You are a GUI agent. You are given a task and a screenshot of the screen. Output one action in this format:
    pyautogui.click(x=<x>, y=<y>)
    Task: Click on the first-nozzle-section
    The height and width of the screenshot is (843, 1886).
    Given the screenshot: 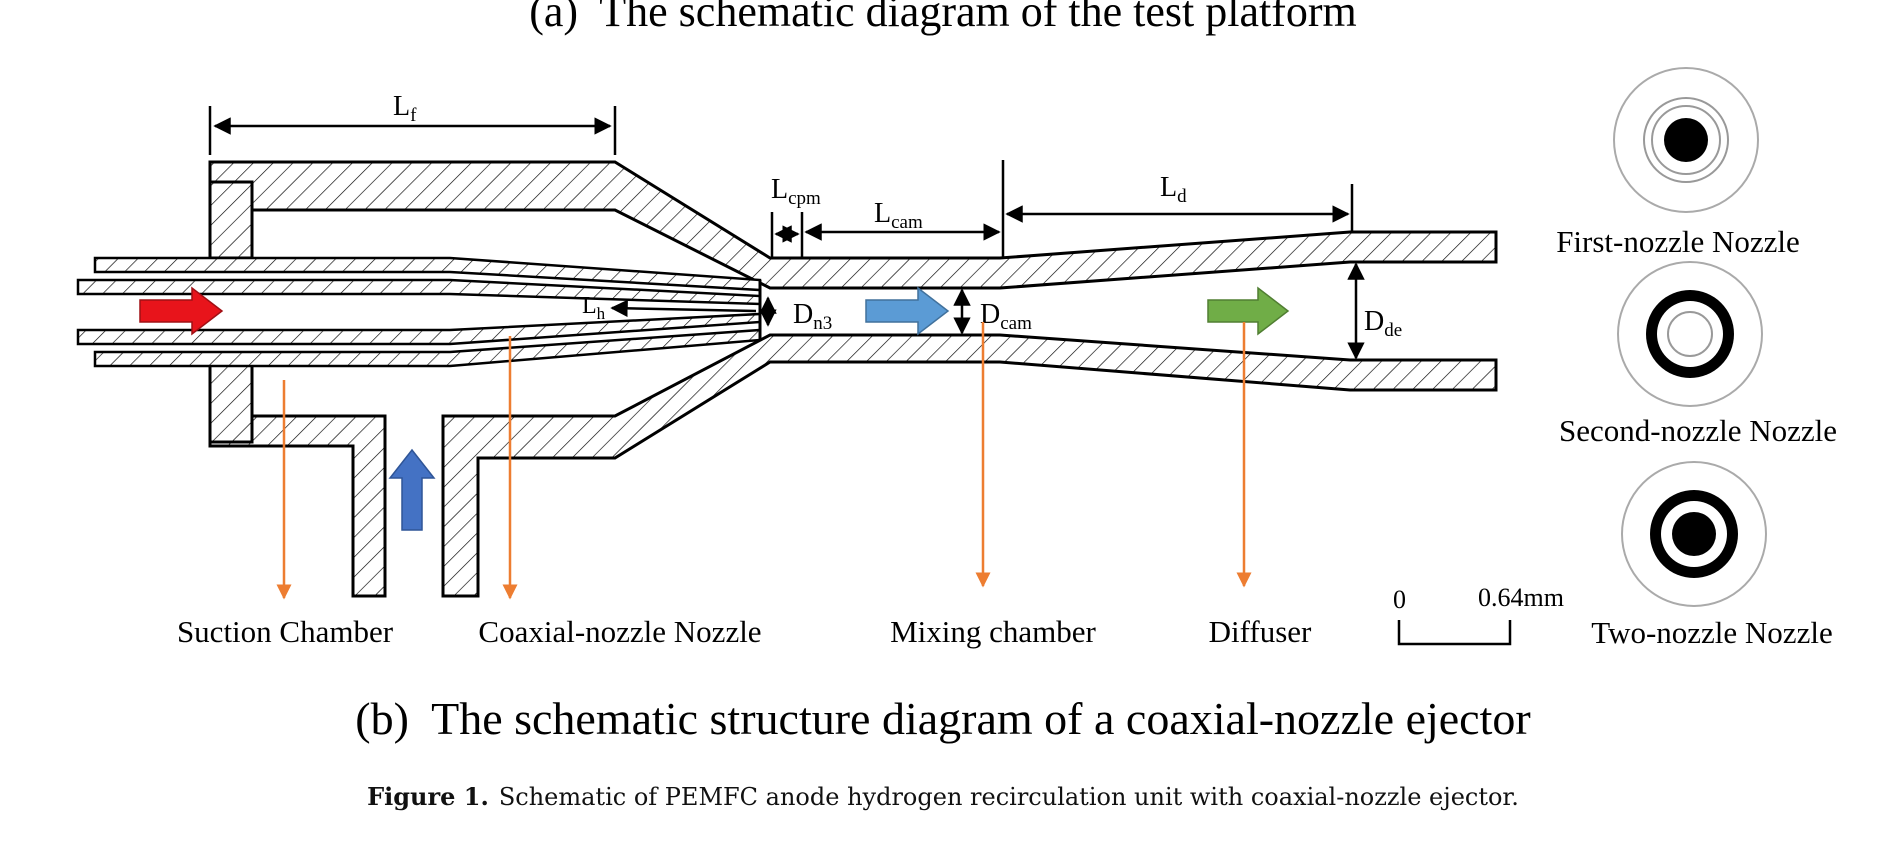 What is the action you would take?
    pyautogui.click(x=1686, y=140)
    